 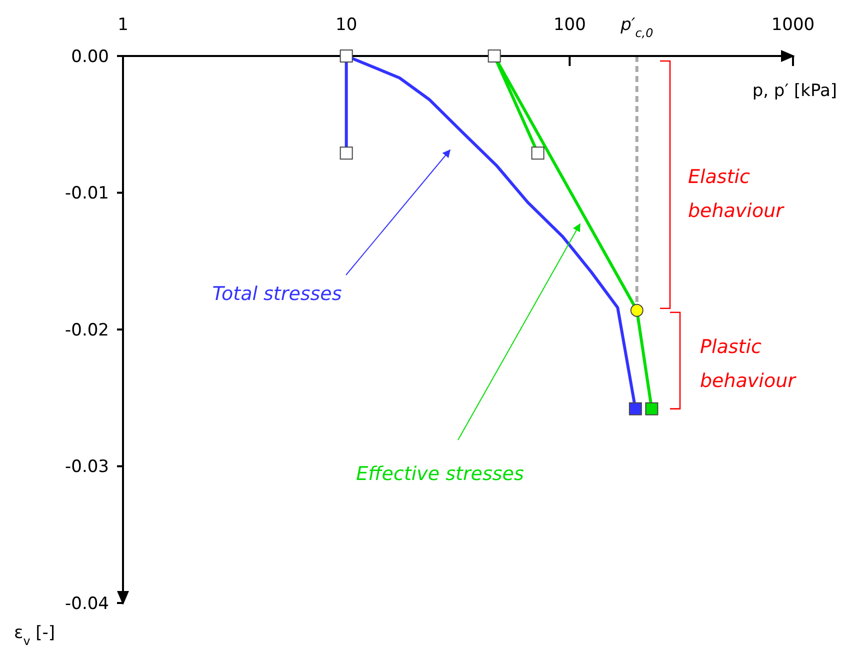 What do you see at coordinates (87, 194) in the screenshot?
I see `y-tick-label: -0.01` at bounding box center [87, 194].